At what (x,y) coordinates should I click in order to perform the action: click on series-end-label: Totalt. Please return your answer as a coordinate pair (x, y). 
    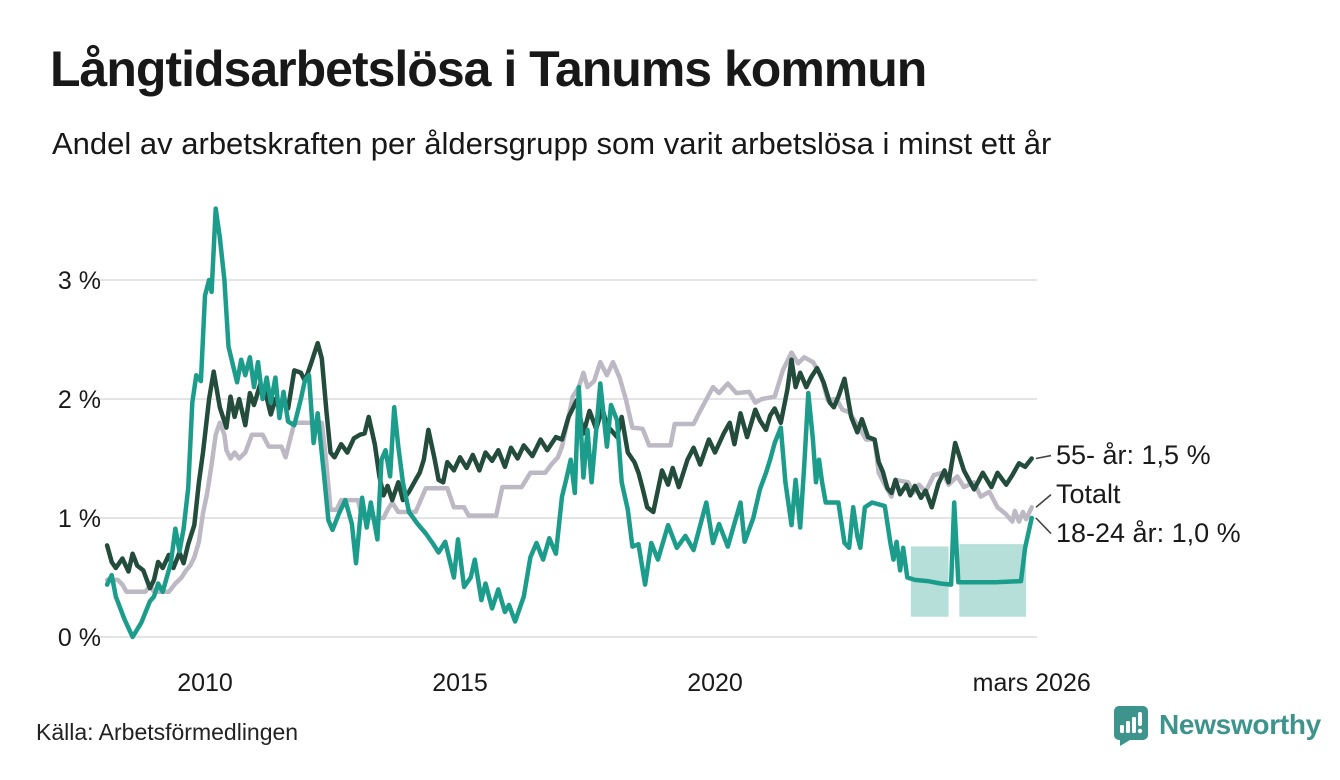
    Looking at the image, I should click on (1088, 494).